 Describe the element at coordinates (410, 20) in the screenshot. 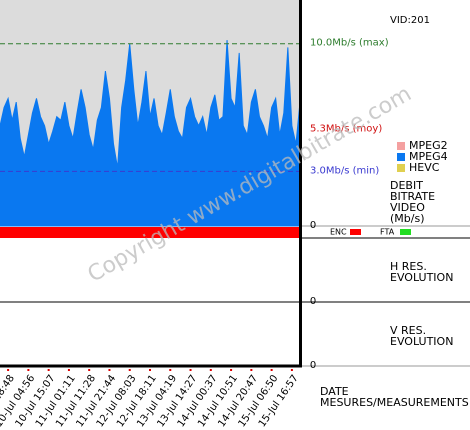

I see `chart-title: VID:201` at that location.